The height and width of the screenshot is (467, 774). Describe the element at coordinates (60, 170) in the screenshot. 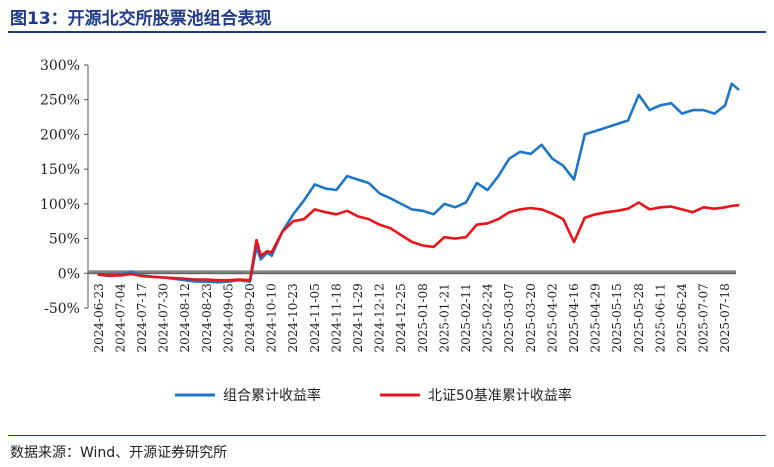

I see `y-tick-label: 150%` at that location.